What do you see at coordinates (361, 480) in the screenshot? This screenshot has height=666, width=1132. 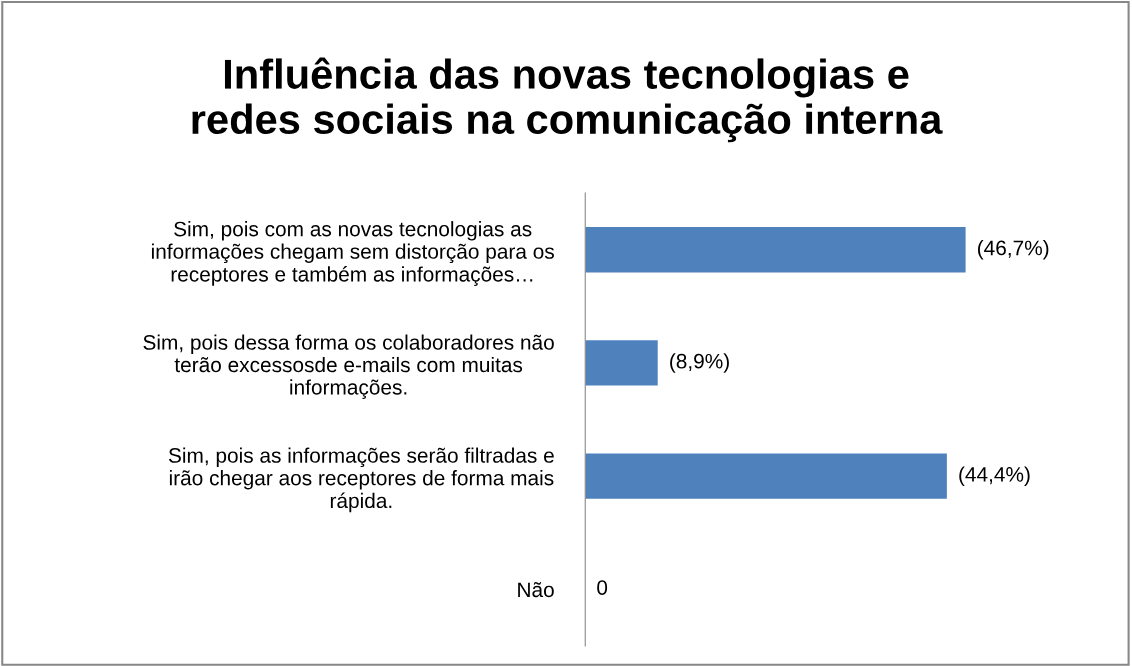 I see `y-tick-label: Sim, pois as informações serão filtradas e irão chegar aos receptores de forma mais rápida.` at bounding box center [361, 480].